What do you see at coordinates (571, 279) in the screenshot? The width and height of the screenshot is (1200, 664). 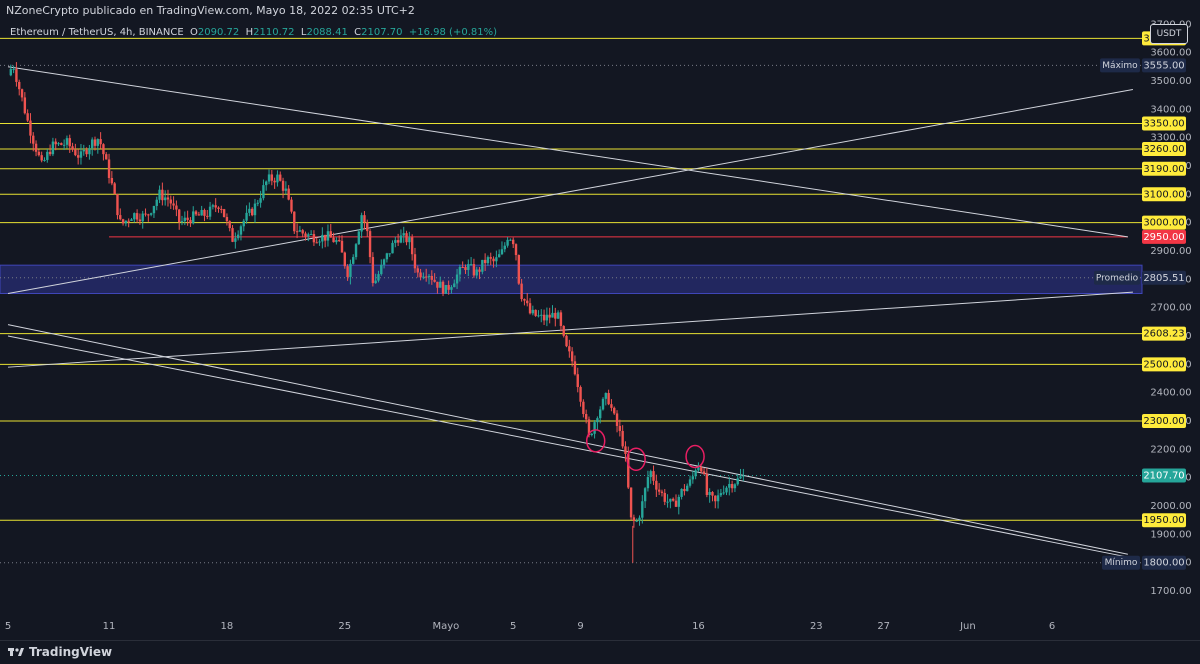 I see `average-zone` at bounding box center [571, 279].